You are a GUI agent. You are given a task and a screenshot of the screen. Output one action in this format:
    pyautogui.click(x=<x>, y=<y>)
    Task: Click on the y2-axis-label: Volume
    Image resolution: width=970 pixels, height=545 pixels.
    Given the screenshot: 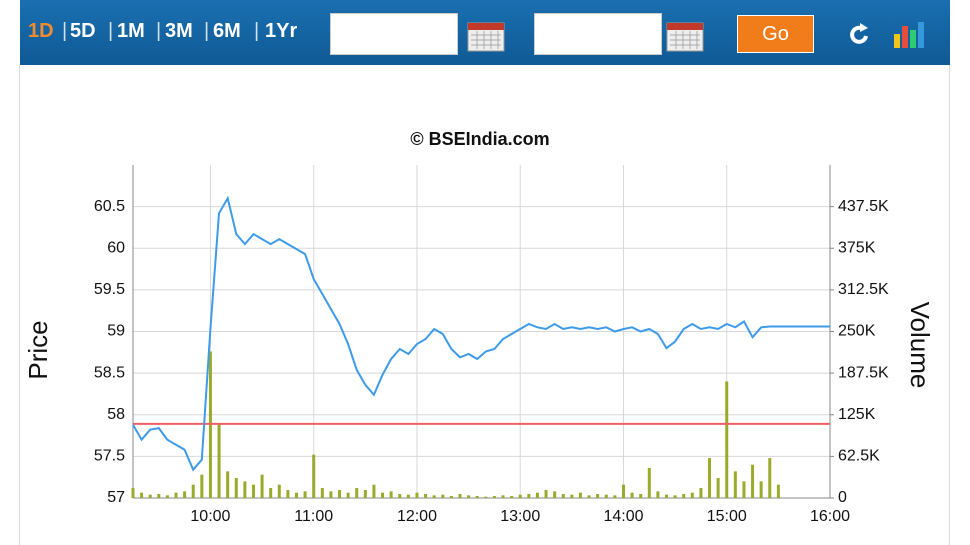 What is the action you would take?
    pyautogui.click(x=920, y=345)
    